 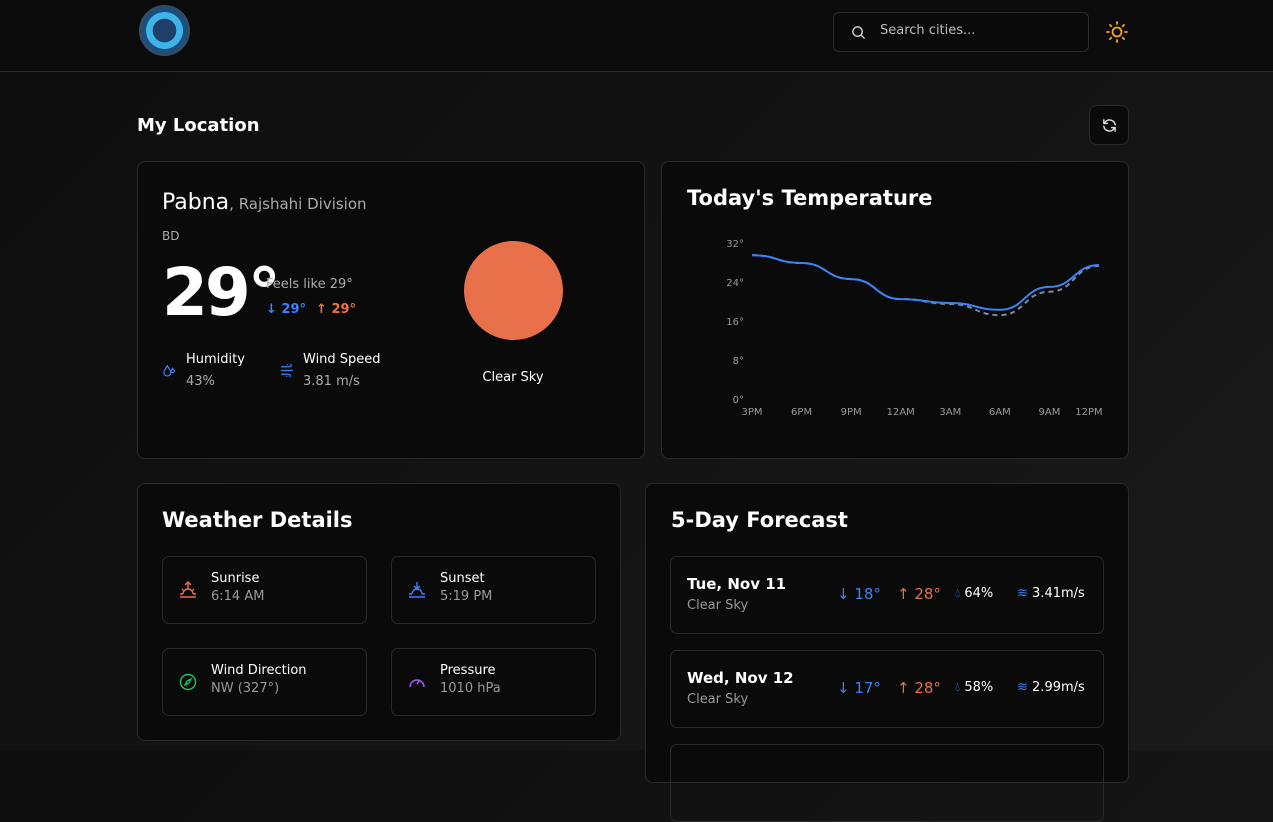 What do you see at coordinates (735, 283) in the screenshot?
I see `y-tick-label: 24°` at bounding box center [735, 283].